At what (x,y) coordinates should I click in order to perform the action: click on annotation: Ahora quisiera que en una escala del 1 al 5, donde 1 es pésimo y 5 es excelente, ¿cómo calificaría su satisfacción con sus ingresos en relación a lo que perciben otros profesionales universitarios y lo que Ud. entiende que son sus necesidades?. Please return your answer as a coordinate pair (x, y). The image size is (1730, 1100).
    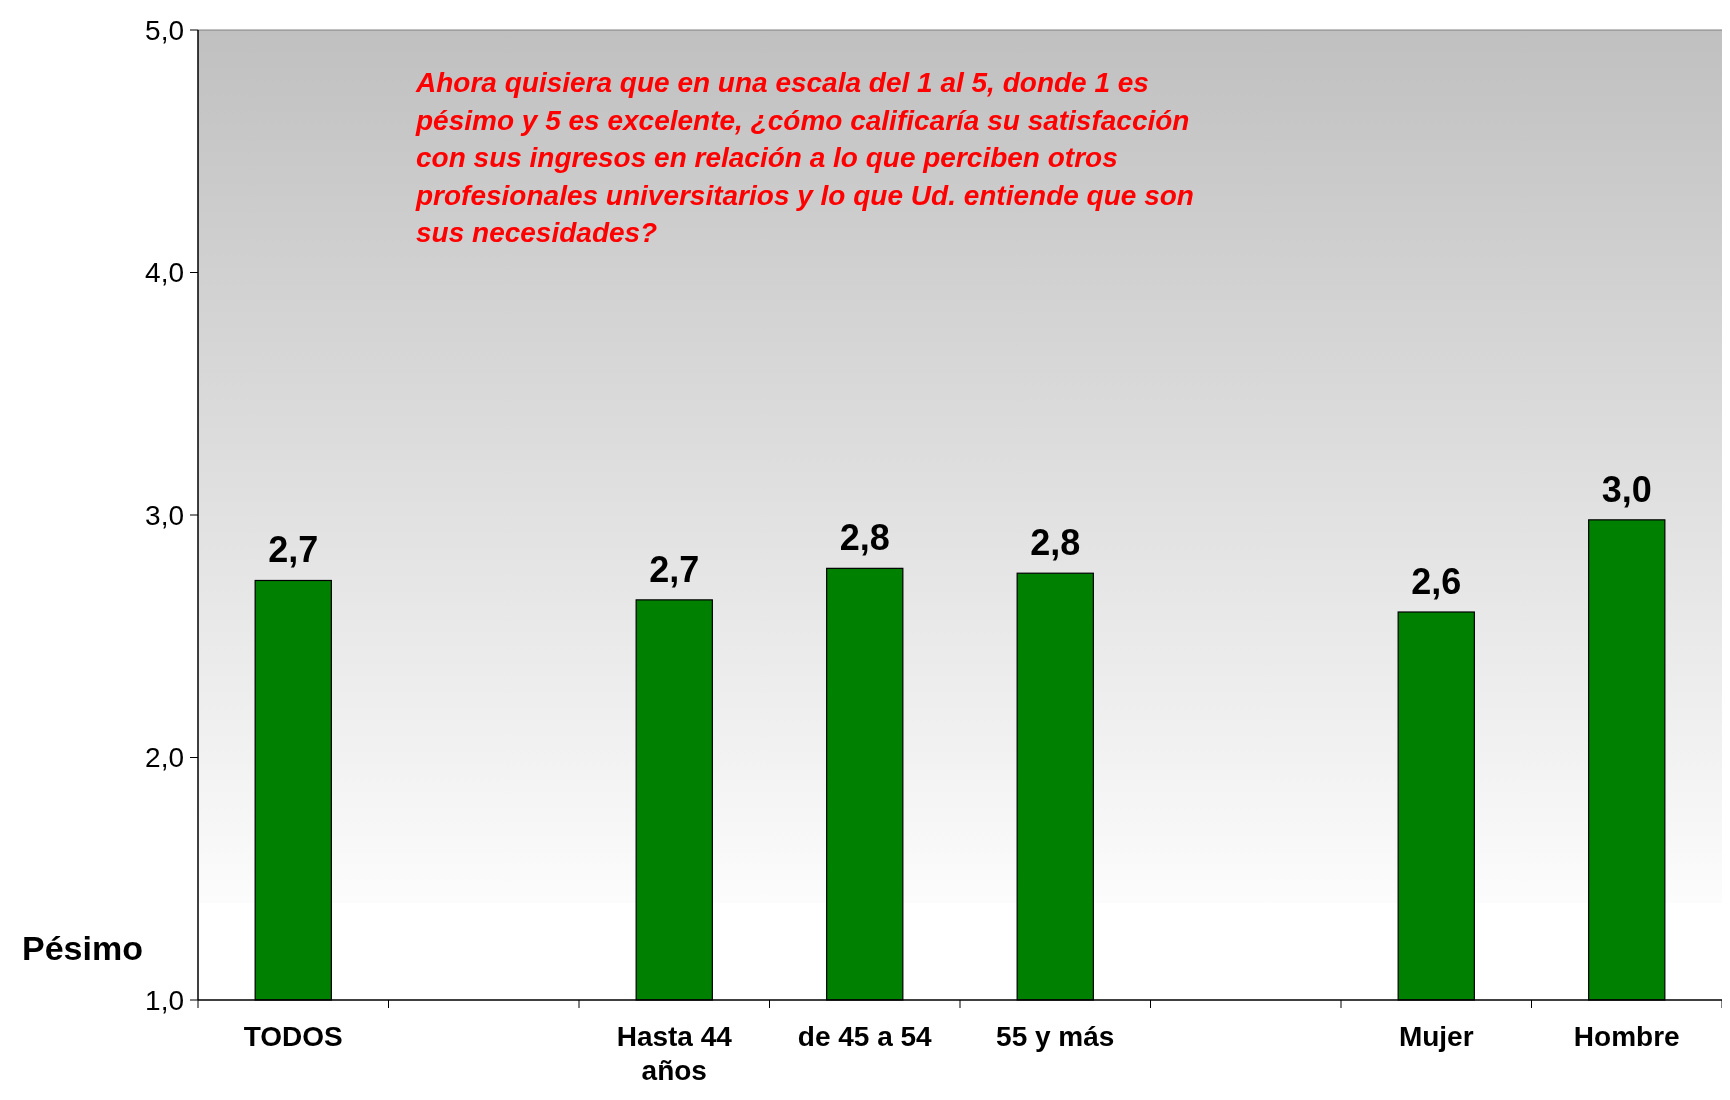
    Looking at the image, I should click on (804, 157).